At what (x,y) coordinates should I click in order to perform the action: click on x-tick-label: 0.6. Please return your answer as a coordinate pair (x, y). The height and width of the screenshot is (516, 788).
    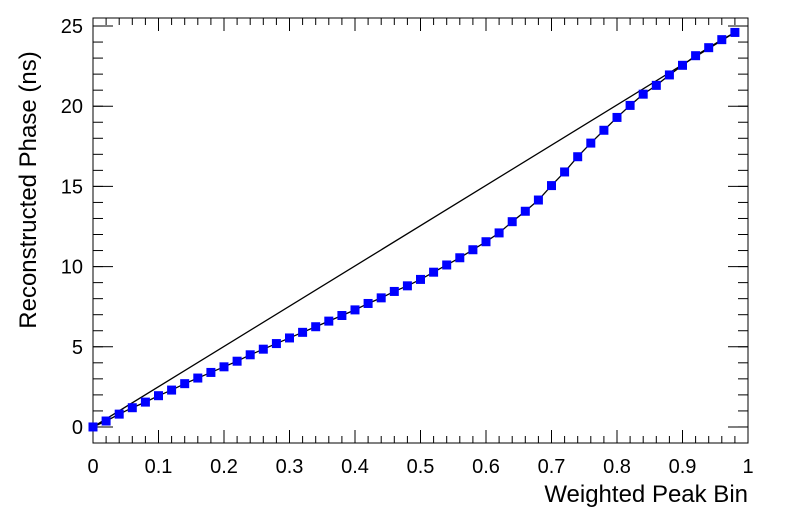
    Looking at the image, I should click on (486, 467).